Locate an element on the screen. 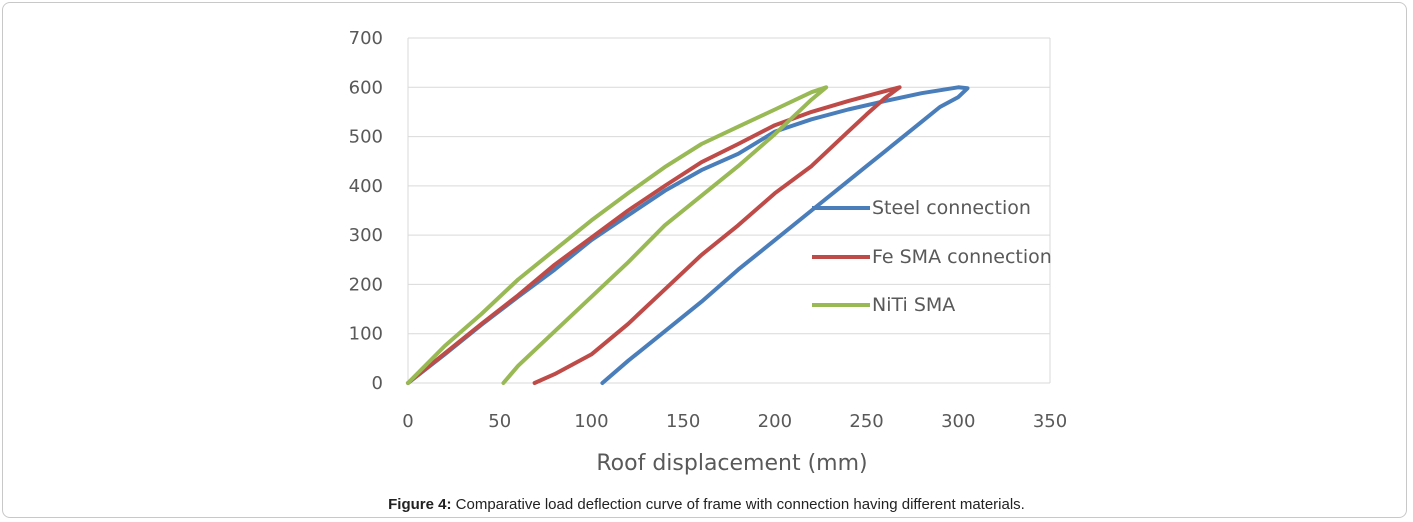  legend-label-2: Fe SMA connection is located at coordinates (962, 257).